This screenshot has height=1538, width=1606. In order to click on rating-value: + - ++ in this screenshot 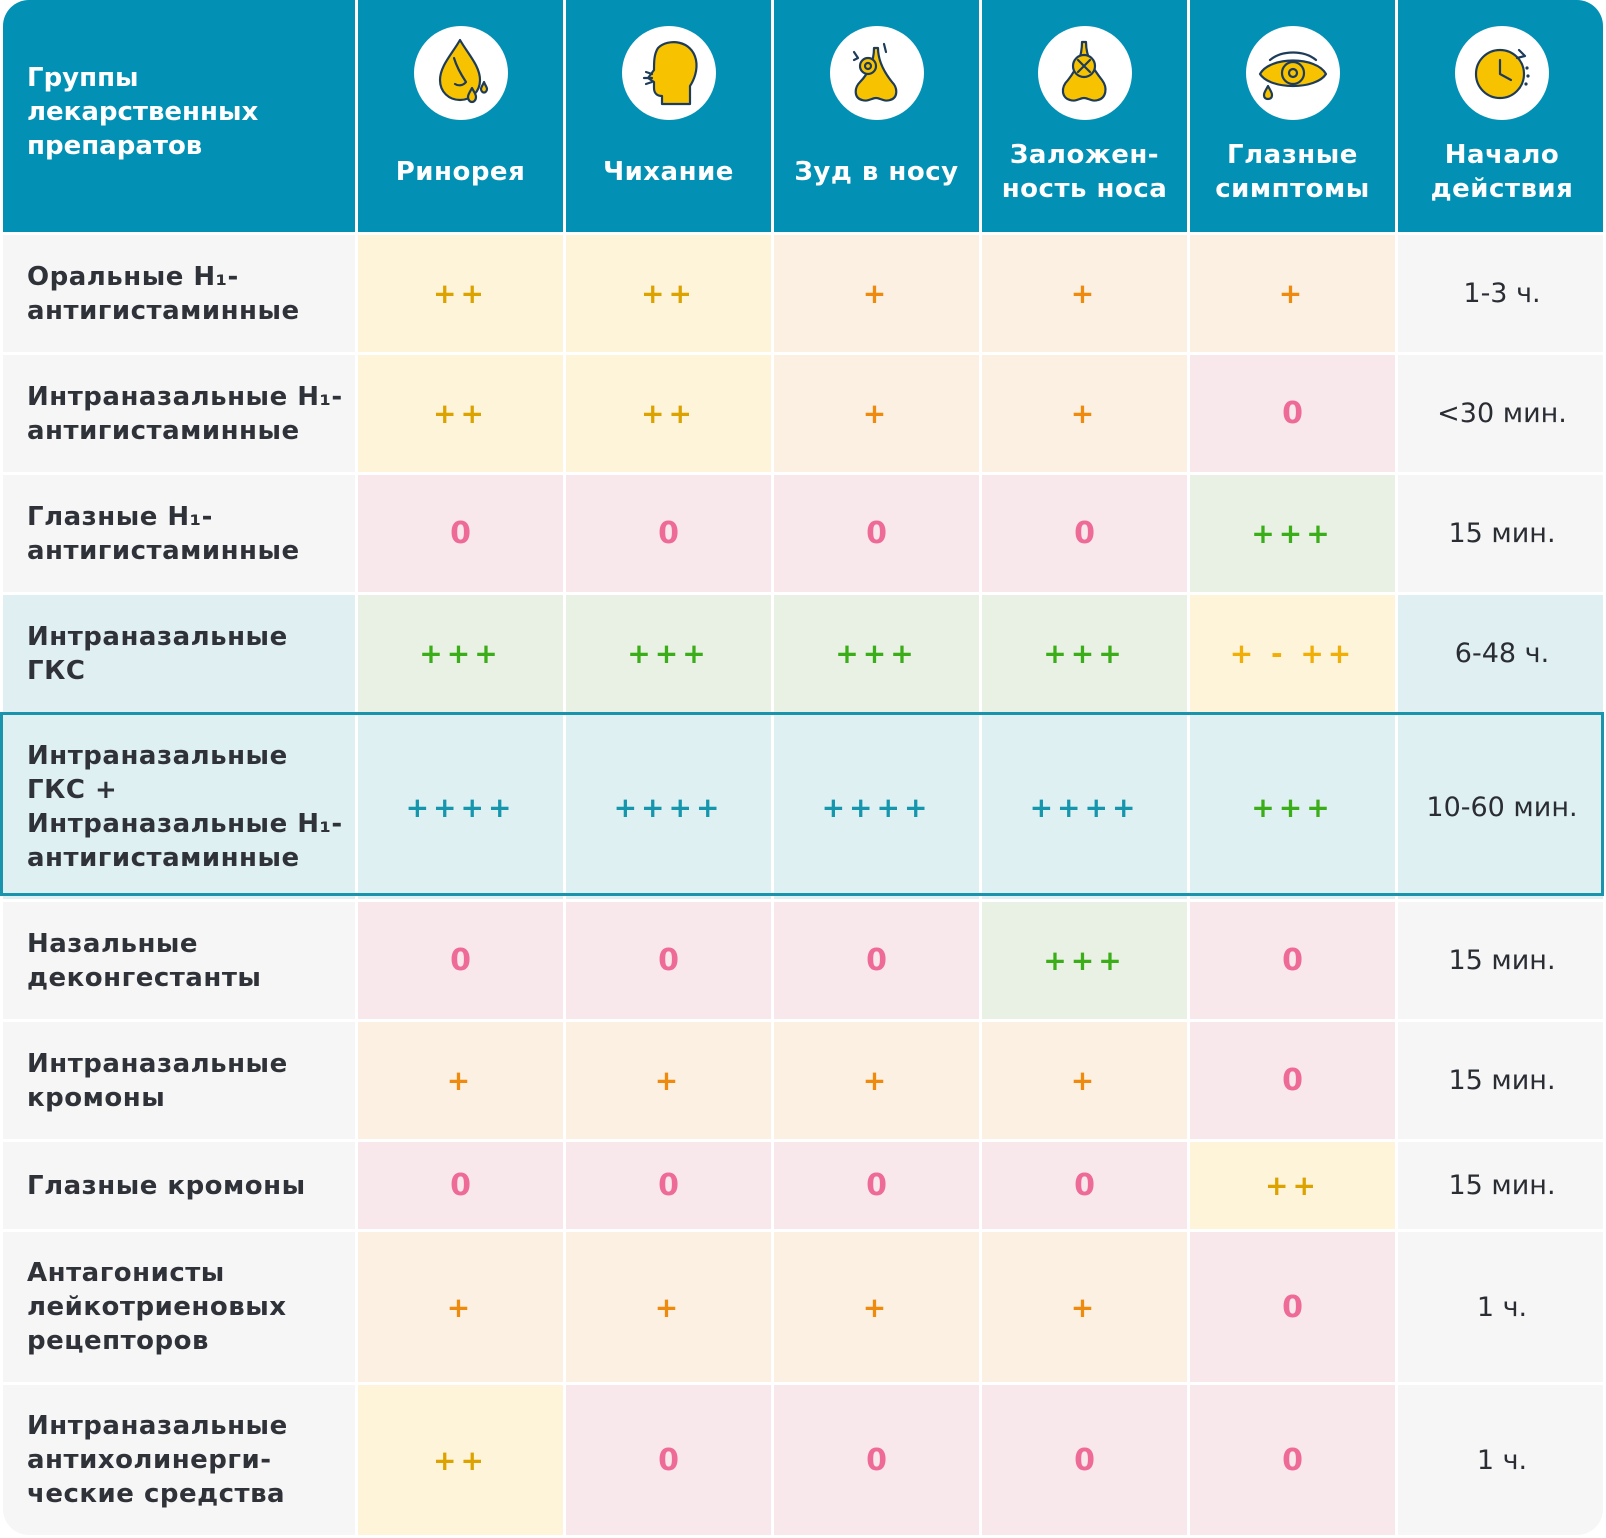, I will do `click(1292, 653)`.